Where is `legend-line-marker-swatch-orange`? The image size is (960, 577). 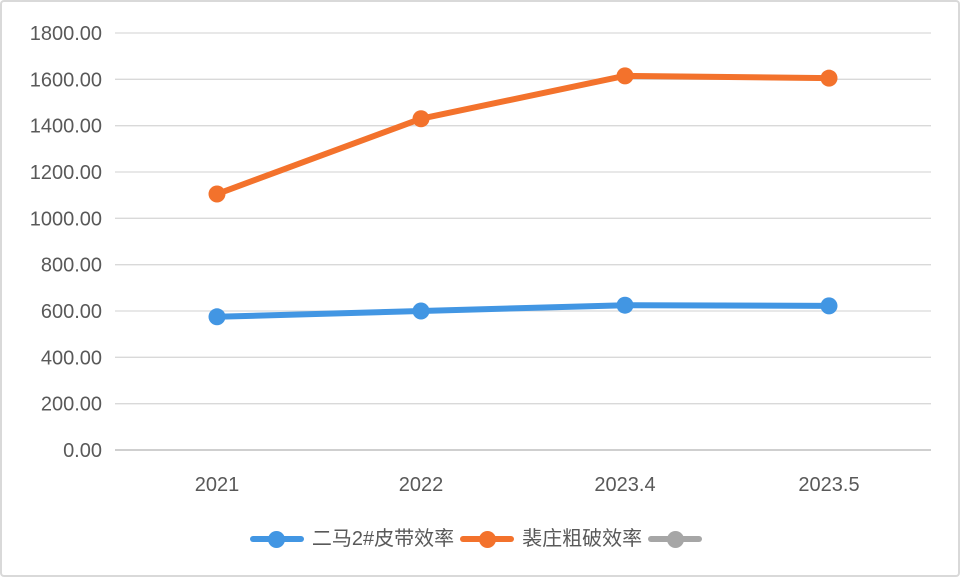 legend-line-marker-swatch-orange is located at coordinates (487, 539).